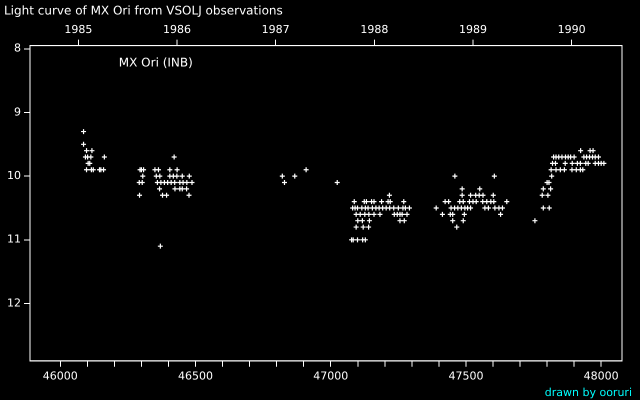 The image size is (640, 400). I want to click on x-tick-label: 47000, so click(330, 375).